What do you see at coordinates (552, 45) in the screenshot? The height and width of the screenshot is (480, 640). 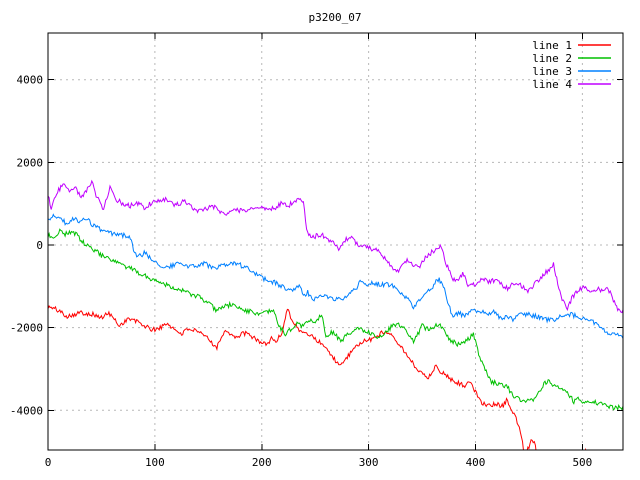 I see `legend-label: line 1` at bounding box center [552, 45].